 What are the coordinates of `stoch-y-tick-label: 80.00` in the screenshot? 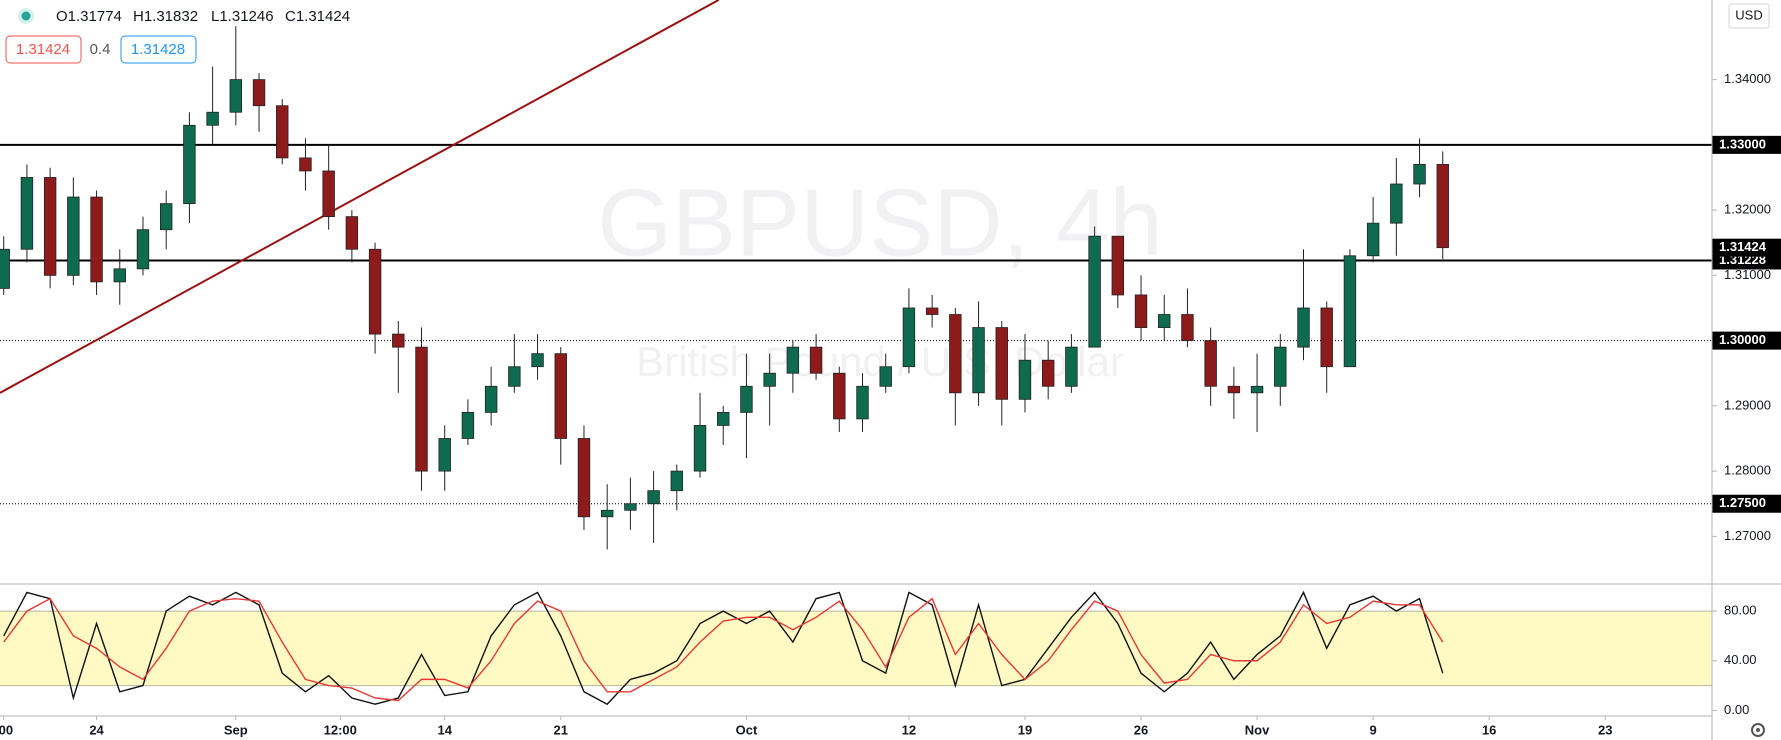 It's located at (1740, 610).